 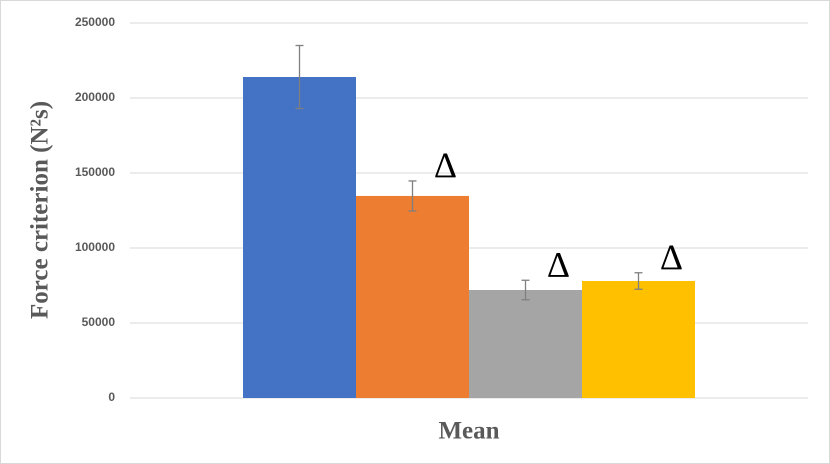 What do you see at coordinates (111, 397) in the screenshot?
I see `y-tick-label: 0` at bounding box center [111, 397].